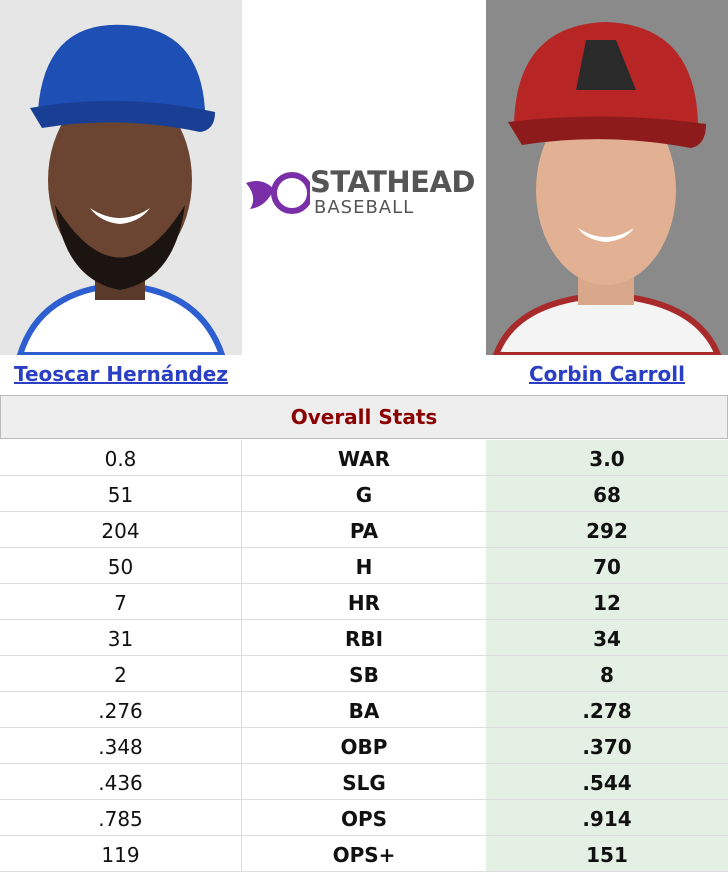  I want to click on left-stat: 2, so click(121, 673).